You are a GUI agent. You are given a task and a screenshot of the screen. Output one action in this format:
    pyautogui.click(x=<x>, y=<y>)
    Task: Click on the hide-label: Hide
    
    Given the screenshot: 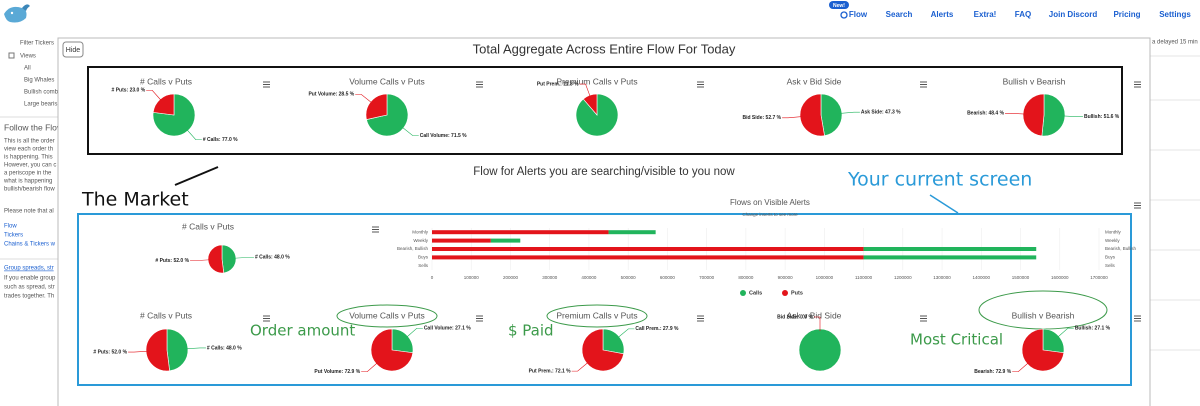 What is the action you would take?
    pyautogui.click(x=73, y=50)
    